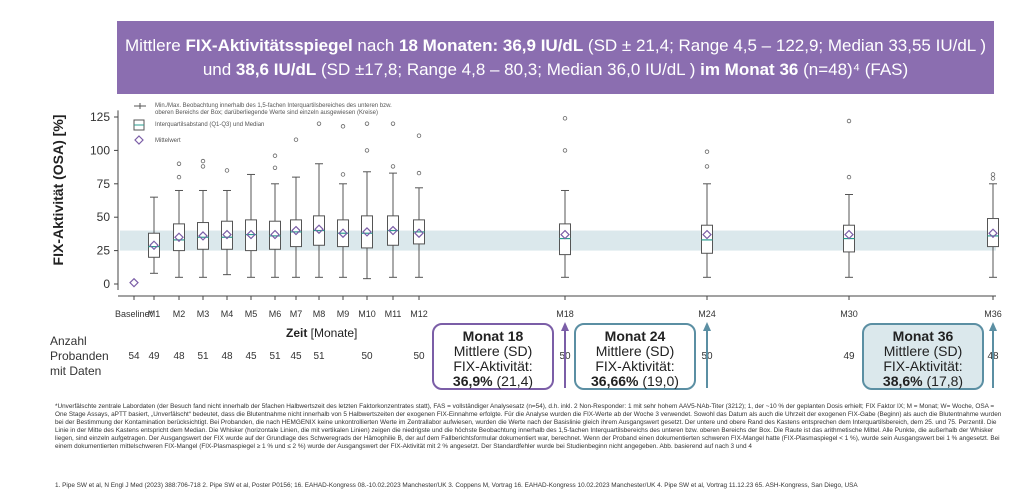  What do you see at coordinates (565, 314) in the screenshot?
I see `x-tick-label: M18` at bounding box center [565, 314].